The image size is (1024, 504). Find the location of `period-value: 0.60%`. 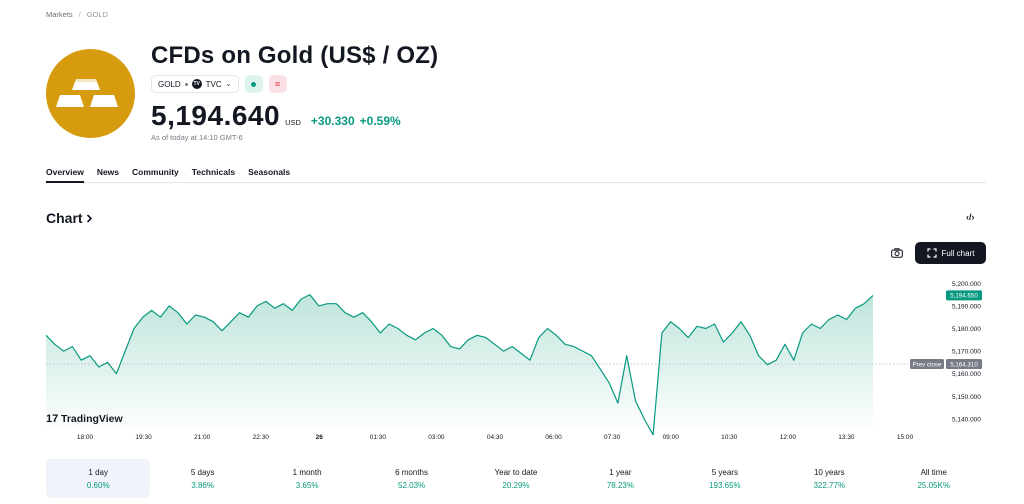

period-value: 0.60% is located at coordinates (98, 485).